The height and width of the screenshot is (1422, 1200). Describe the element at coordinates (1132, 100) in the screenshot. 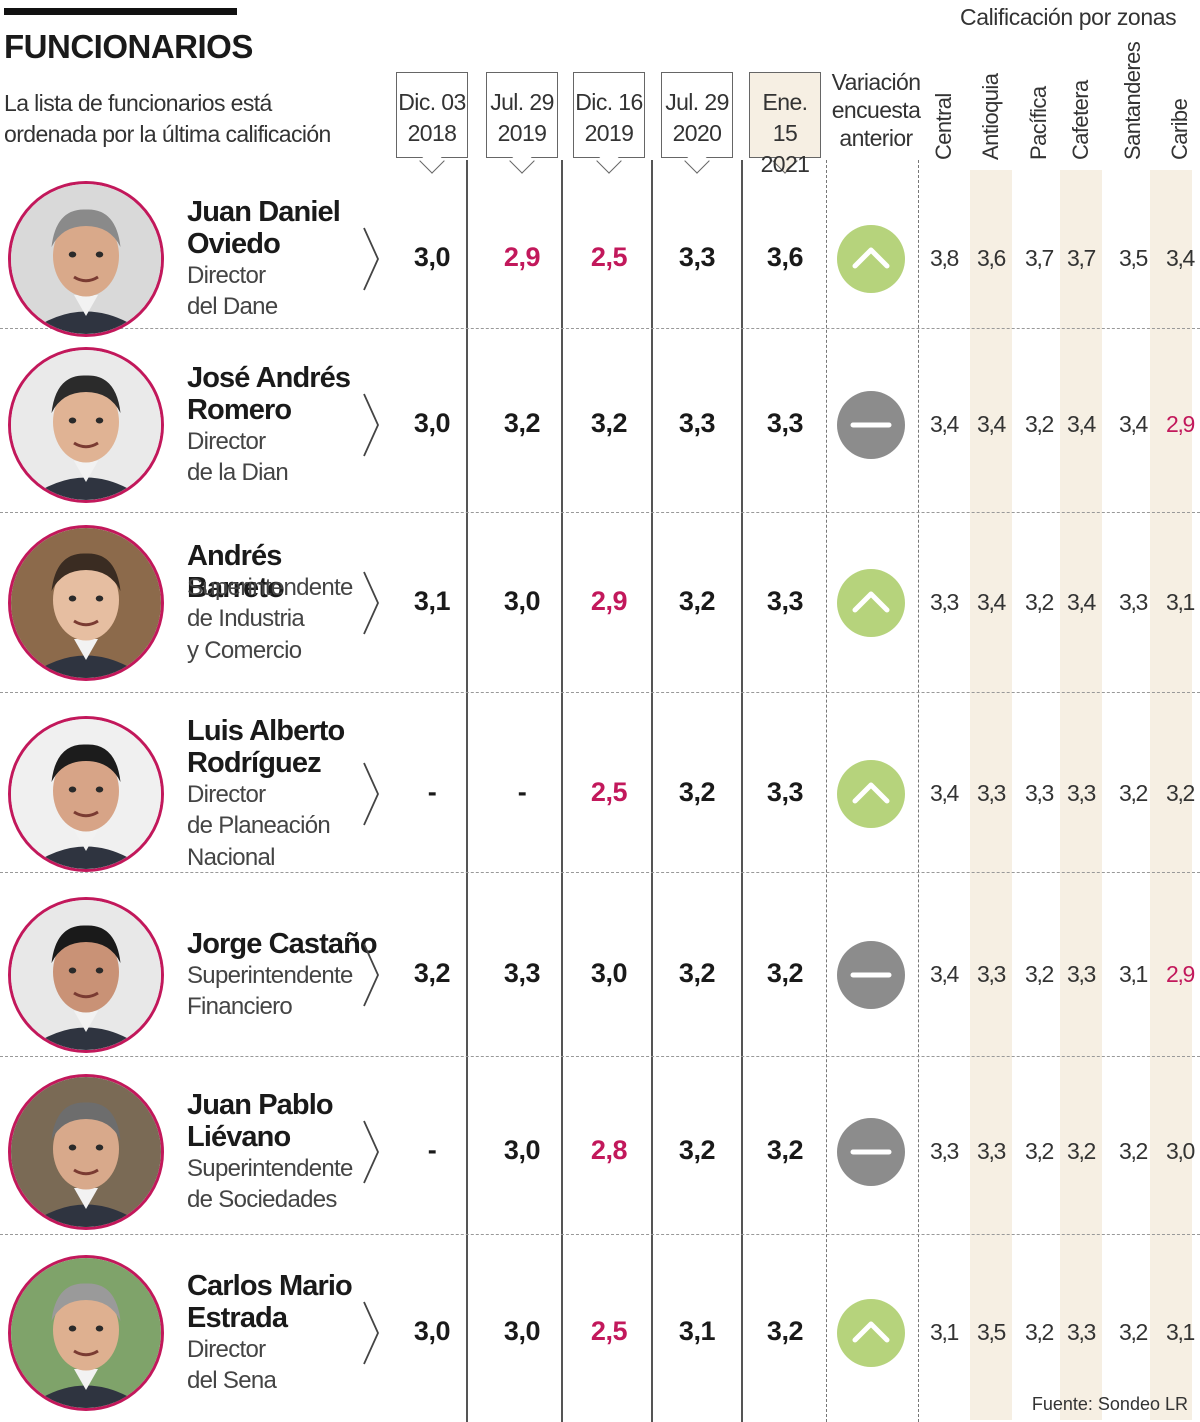

I see `zone-label: Santanderes` at that location.